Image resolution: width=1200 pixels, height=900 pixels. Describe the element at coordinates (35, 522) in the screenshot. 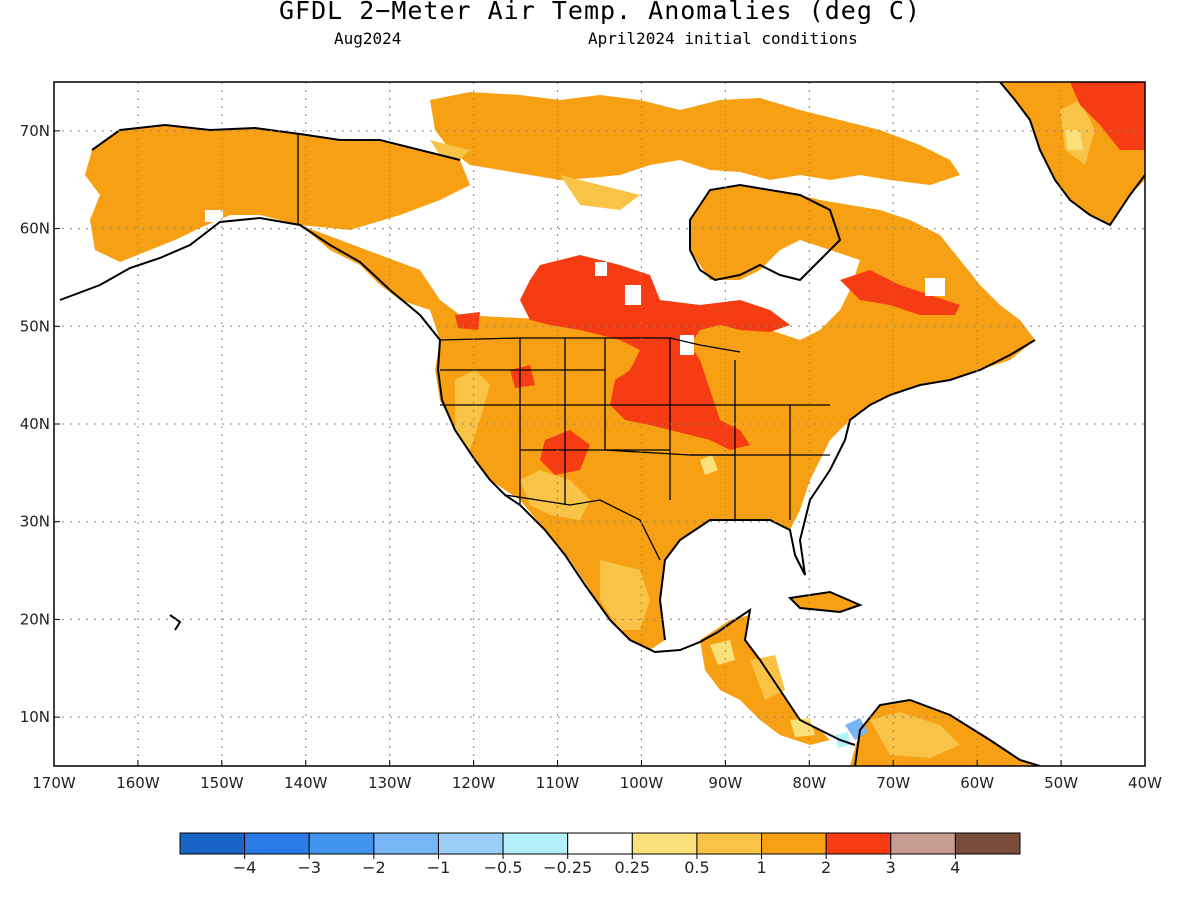

I see `lat-tick-label: 30N` at that location.